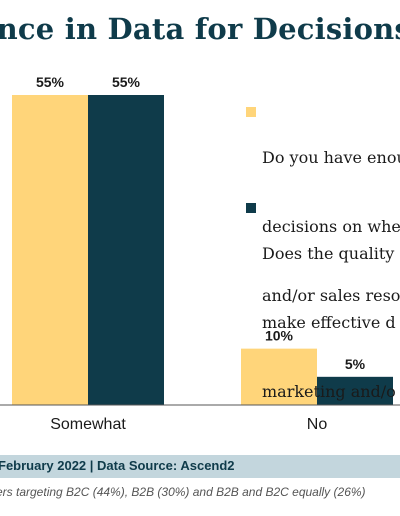 The image size is (400, 516). What do you see at coordinates (117, 465) in the screenshot?
I see `source-text: February 2022 | Data Source: Ascend2` at bounding box center [117, 465].